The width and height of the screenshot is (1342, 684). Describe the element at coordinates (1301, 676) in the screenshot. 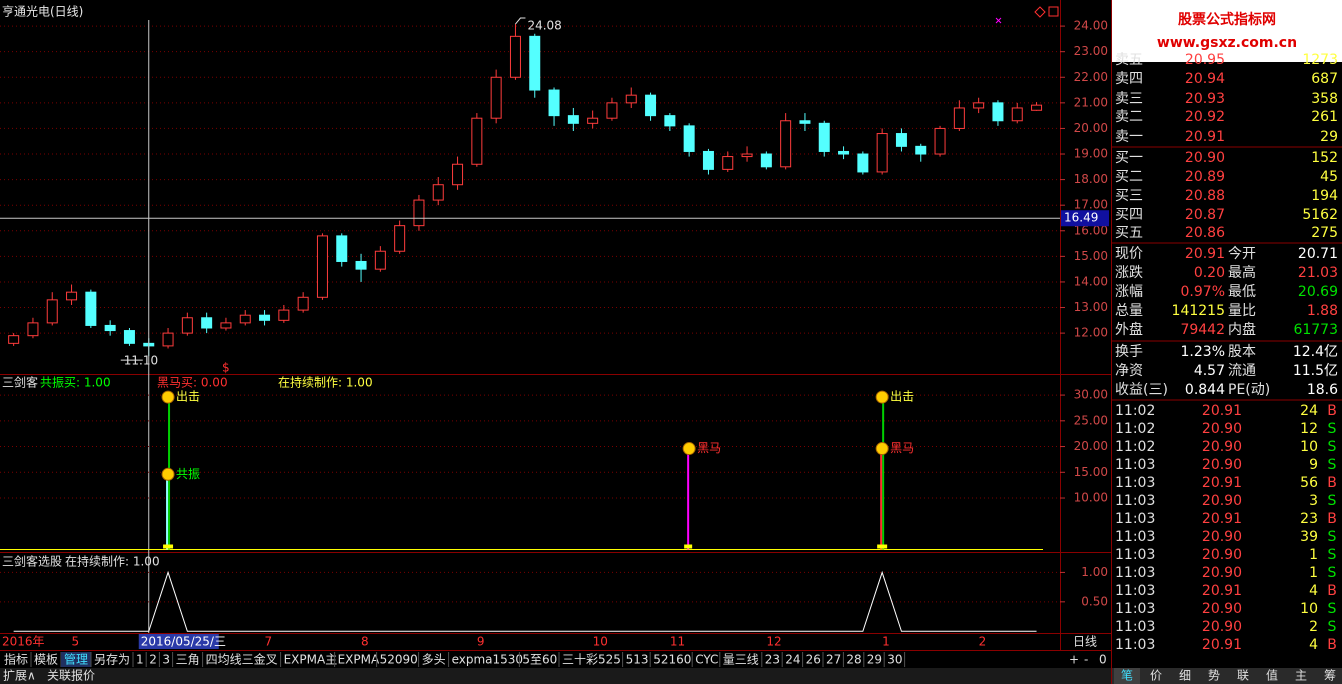

I see `side-tab: 主` at that location.